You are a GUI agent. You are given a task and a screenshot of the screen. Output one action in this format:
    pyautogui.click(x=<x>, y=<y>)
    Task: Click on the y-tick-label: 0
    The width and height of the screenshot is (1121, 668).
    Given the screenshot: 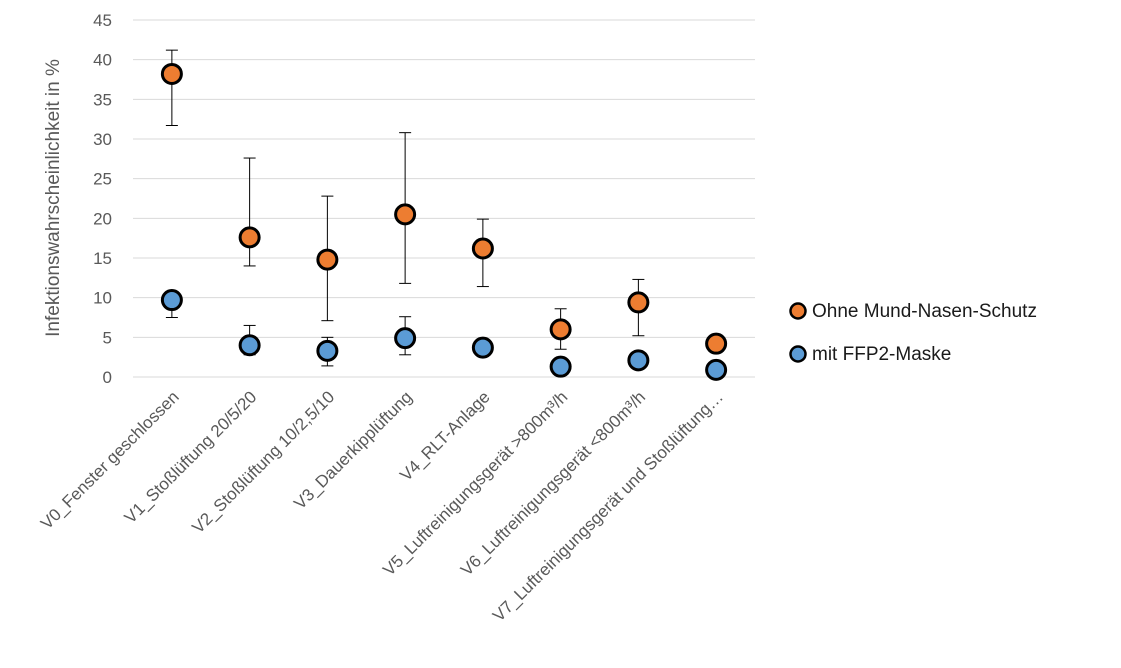 What is the action you would take?
    pyautogui.click(x=107, y=377)
    